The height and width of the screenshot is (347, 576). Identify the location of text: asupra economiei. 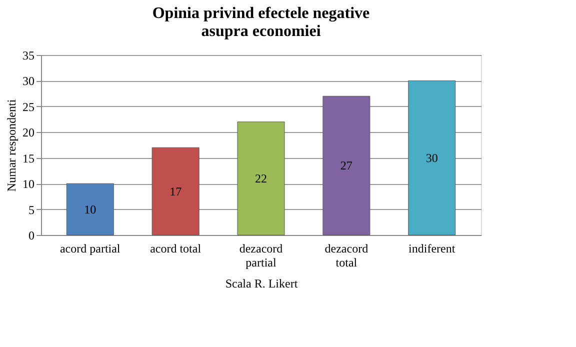
(261, 31).